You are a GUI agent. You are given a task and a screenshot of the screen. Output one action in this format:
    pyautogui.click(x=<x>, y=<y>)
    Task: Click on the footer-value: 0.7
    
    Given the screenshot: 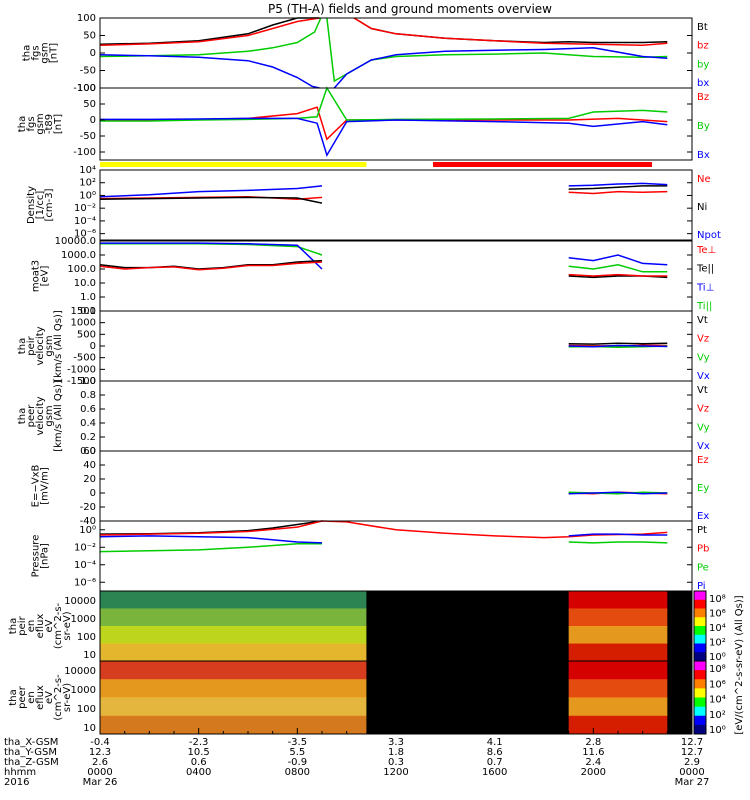 What is the action you would take?
    pyautogui.click(x=495, y=762)
    